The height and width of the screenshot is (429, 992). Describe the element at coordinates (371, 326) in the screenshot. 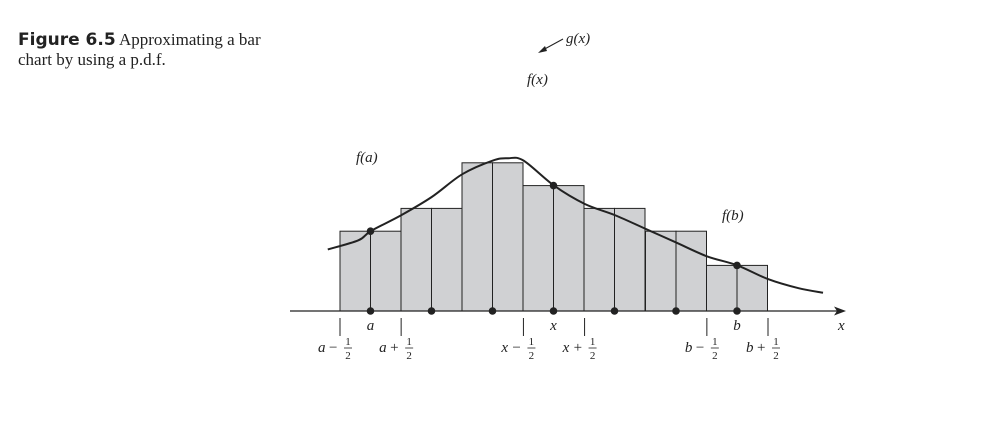

I see `x-tick-label-a: a` at that location.